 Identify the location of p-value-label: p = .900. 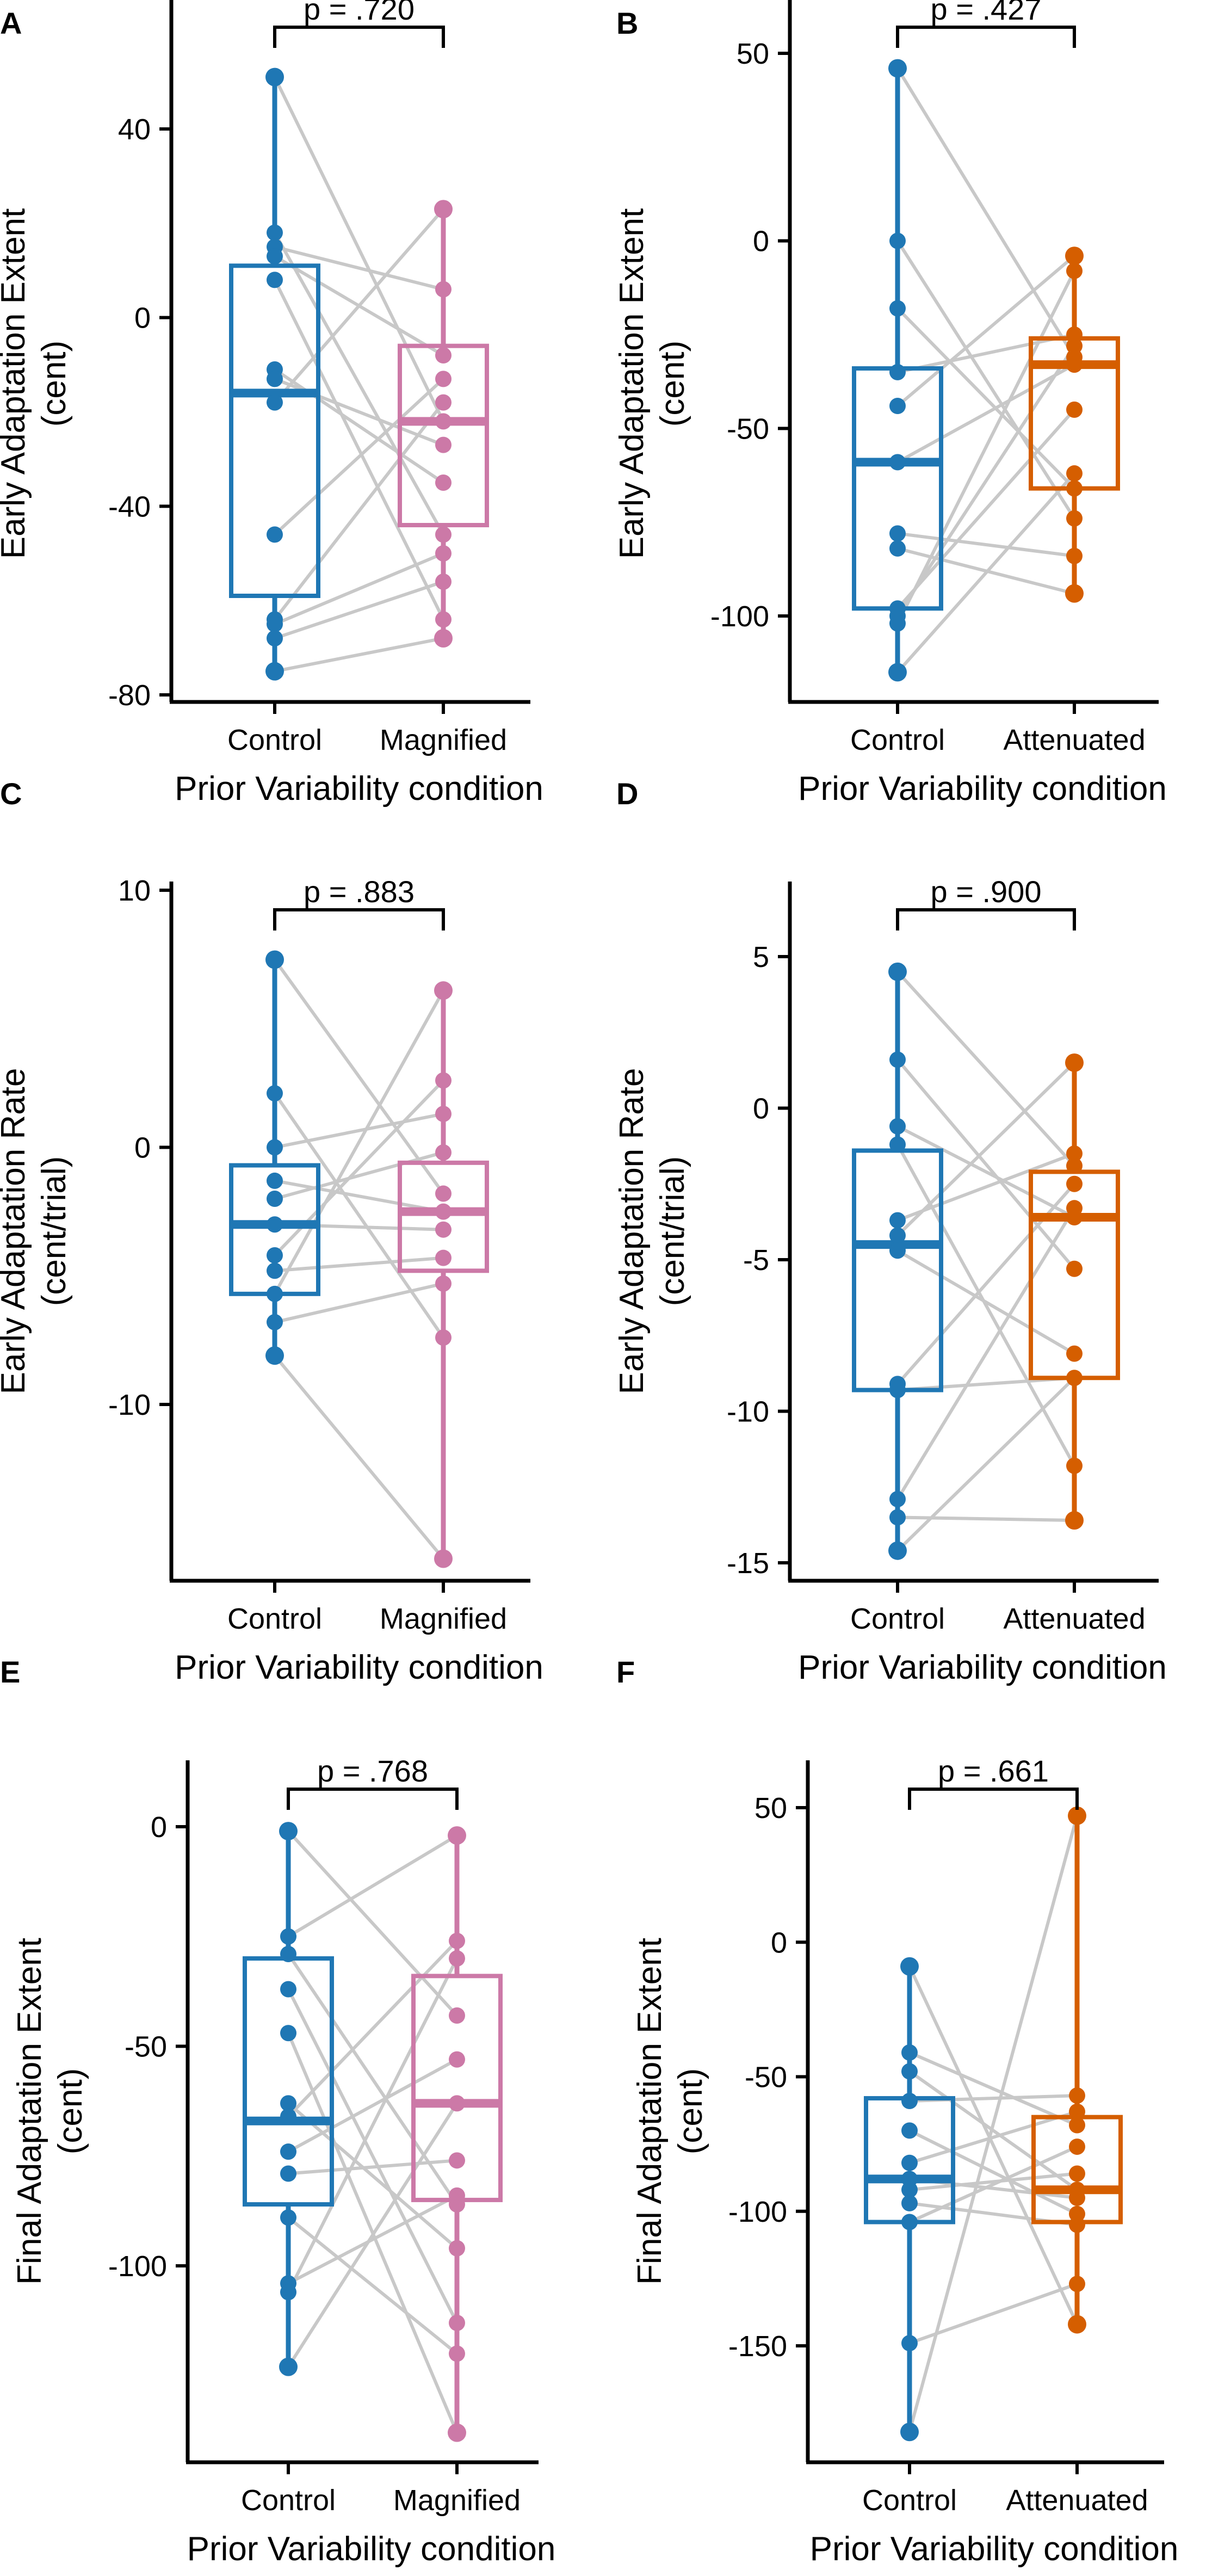
(986, 891).